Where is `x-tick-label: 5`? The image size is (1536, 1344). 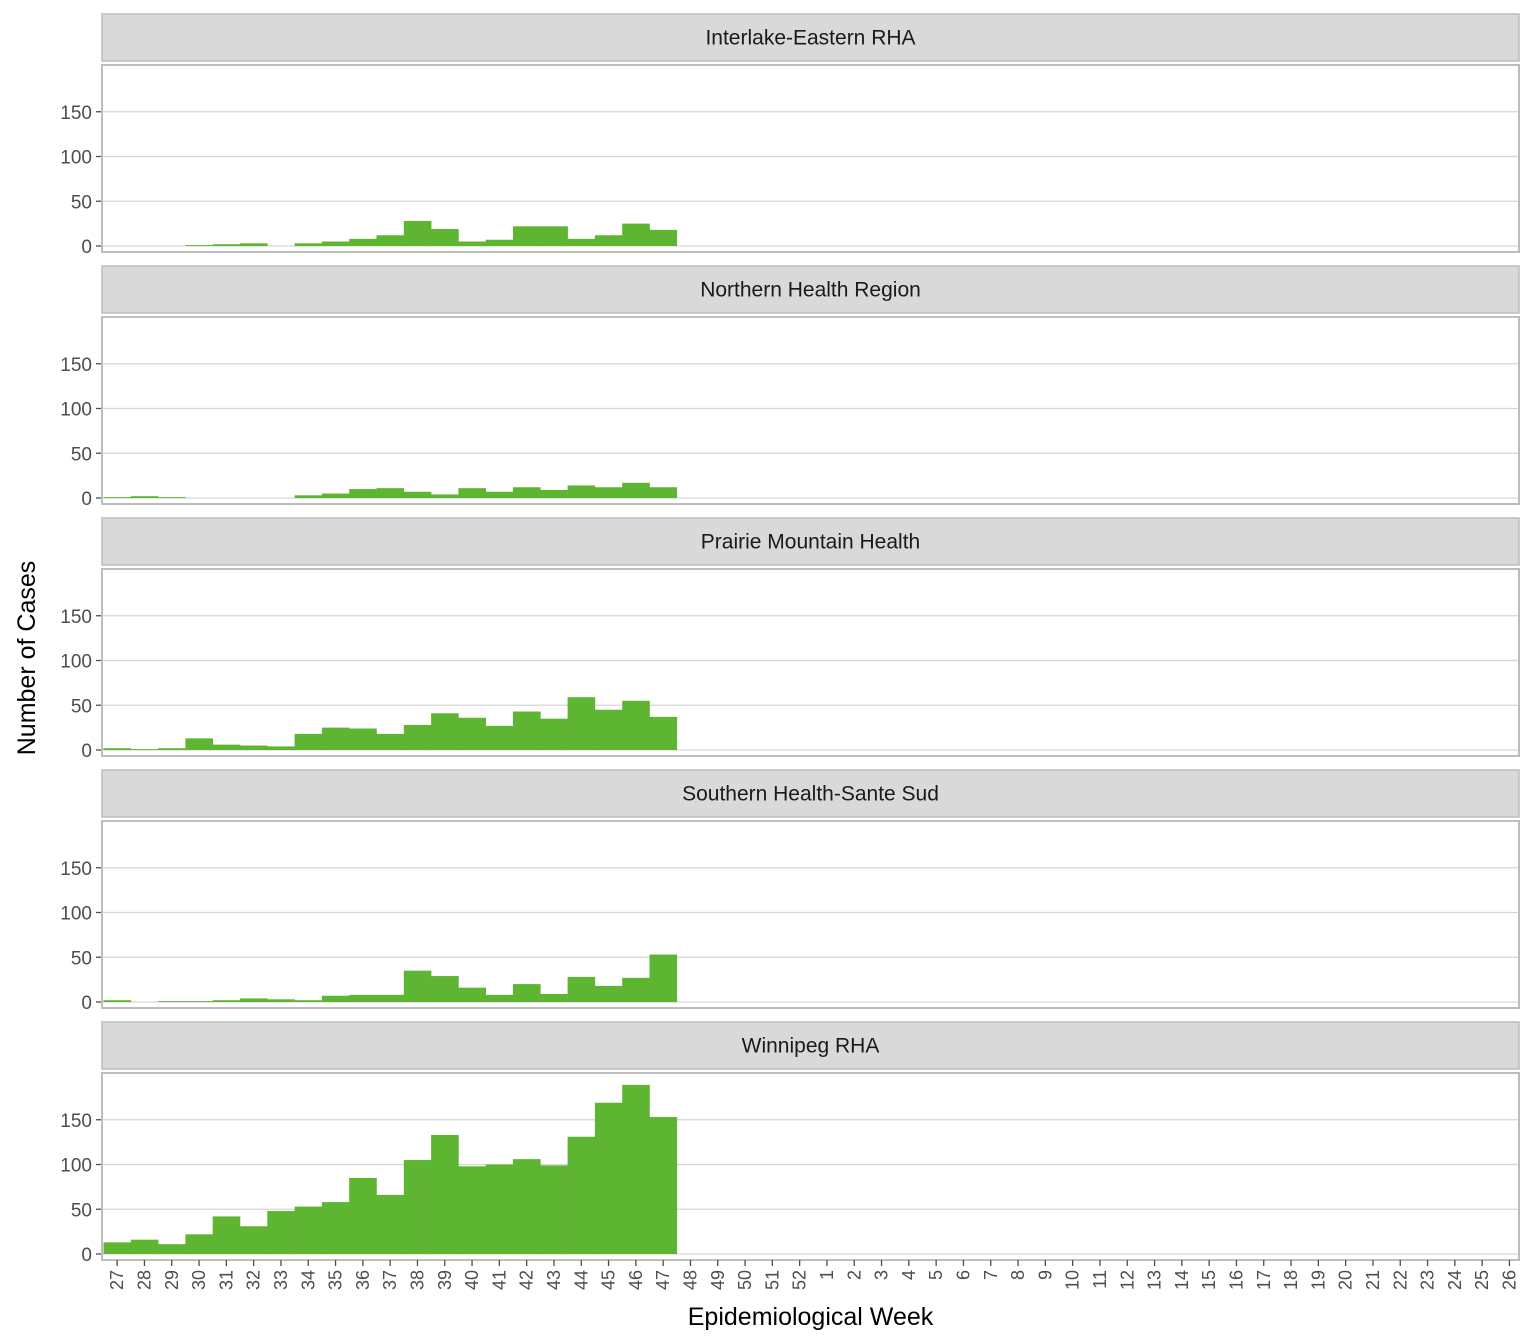 x-tick-label: 5 is located at coordinates (936, 1275).